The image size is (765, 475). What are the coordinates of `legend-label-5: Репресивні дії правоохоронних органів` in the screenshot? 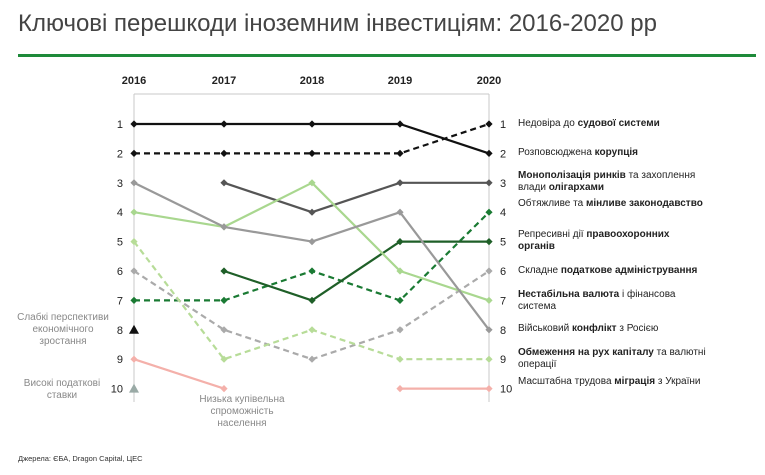 It's located at (613, 241).